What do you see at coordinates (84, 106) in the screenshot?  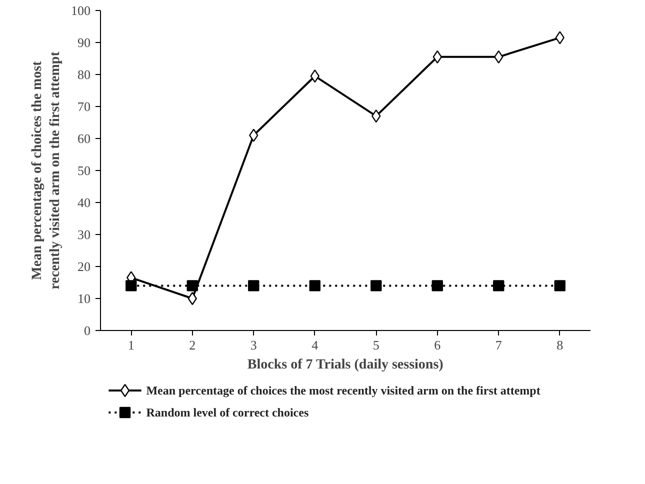 I see `y-tick-label: 70` at bounding box center [84, 106].